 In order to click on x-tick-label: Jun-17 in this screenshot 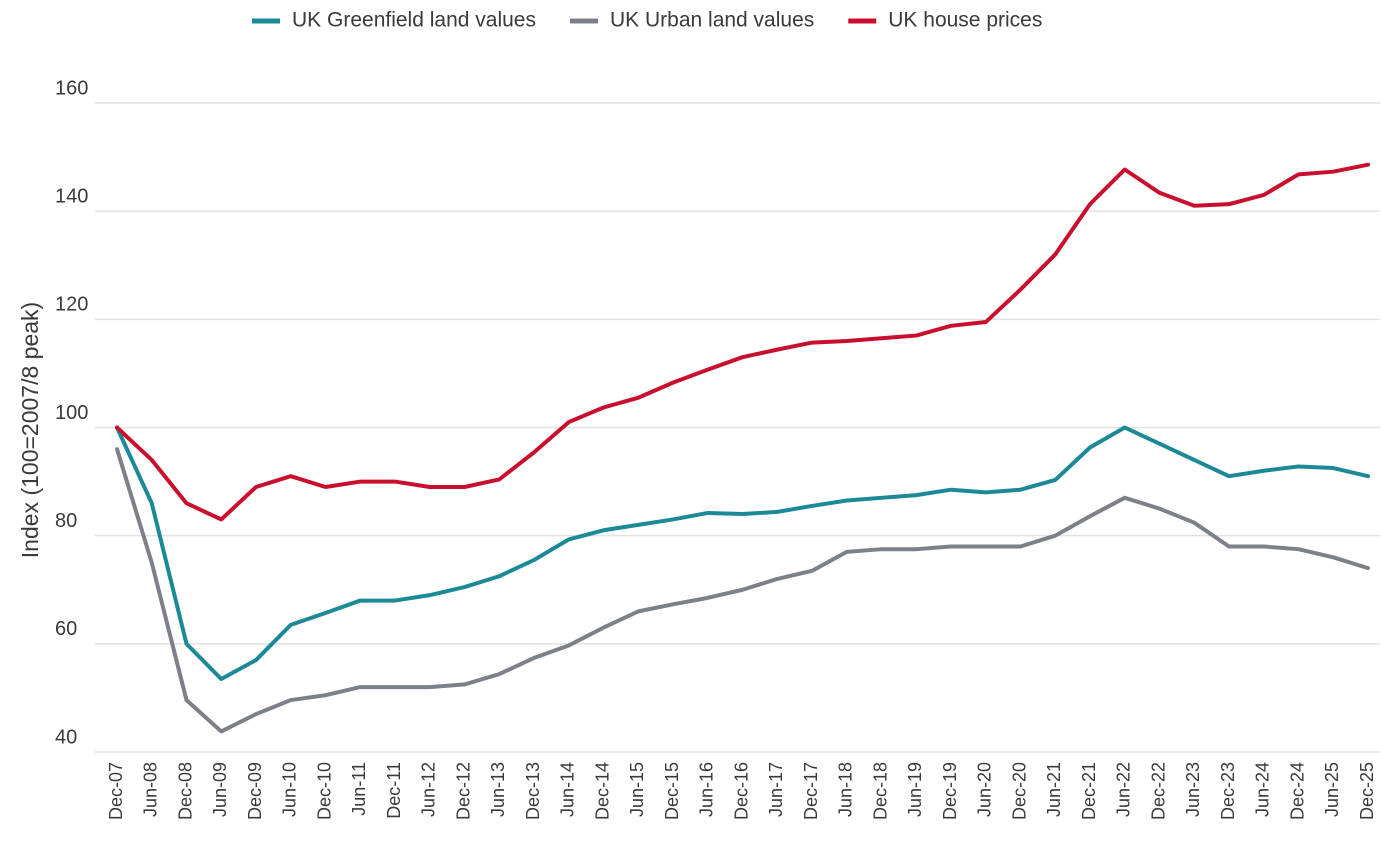, I will do `click(776, 789)`.